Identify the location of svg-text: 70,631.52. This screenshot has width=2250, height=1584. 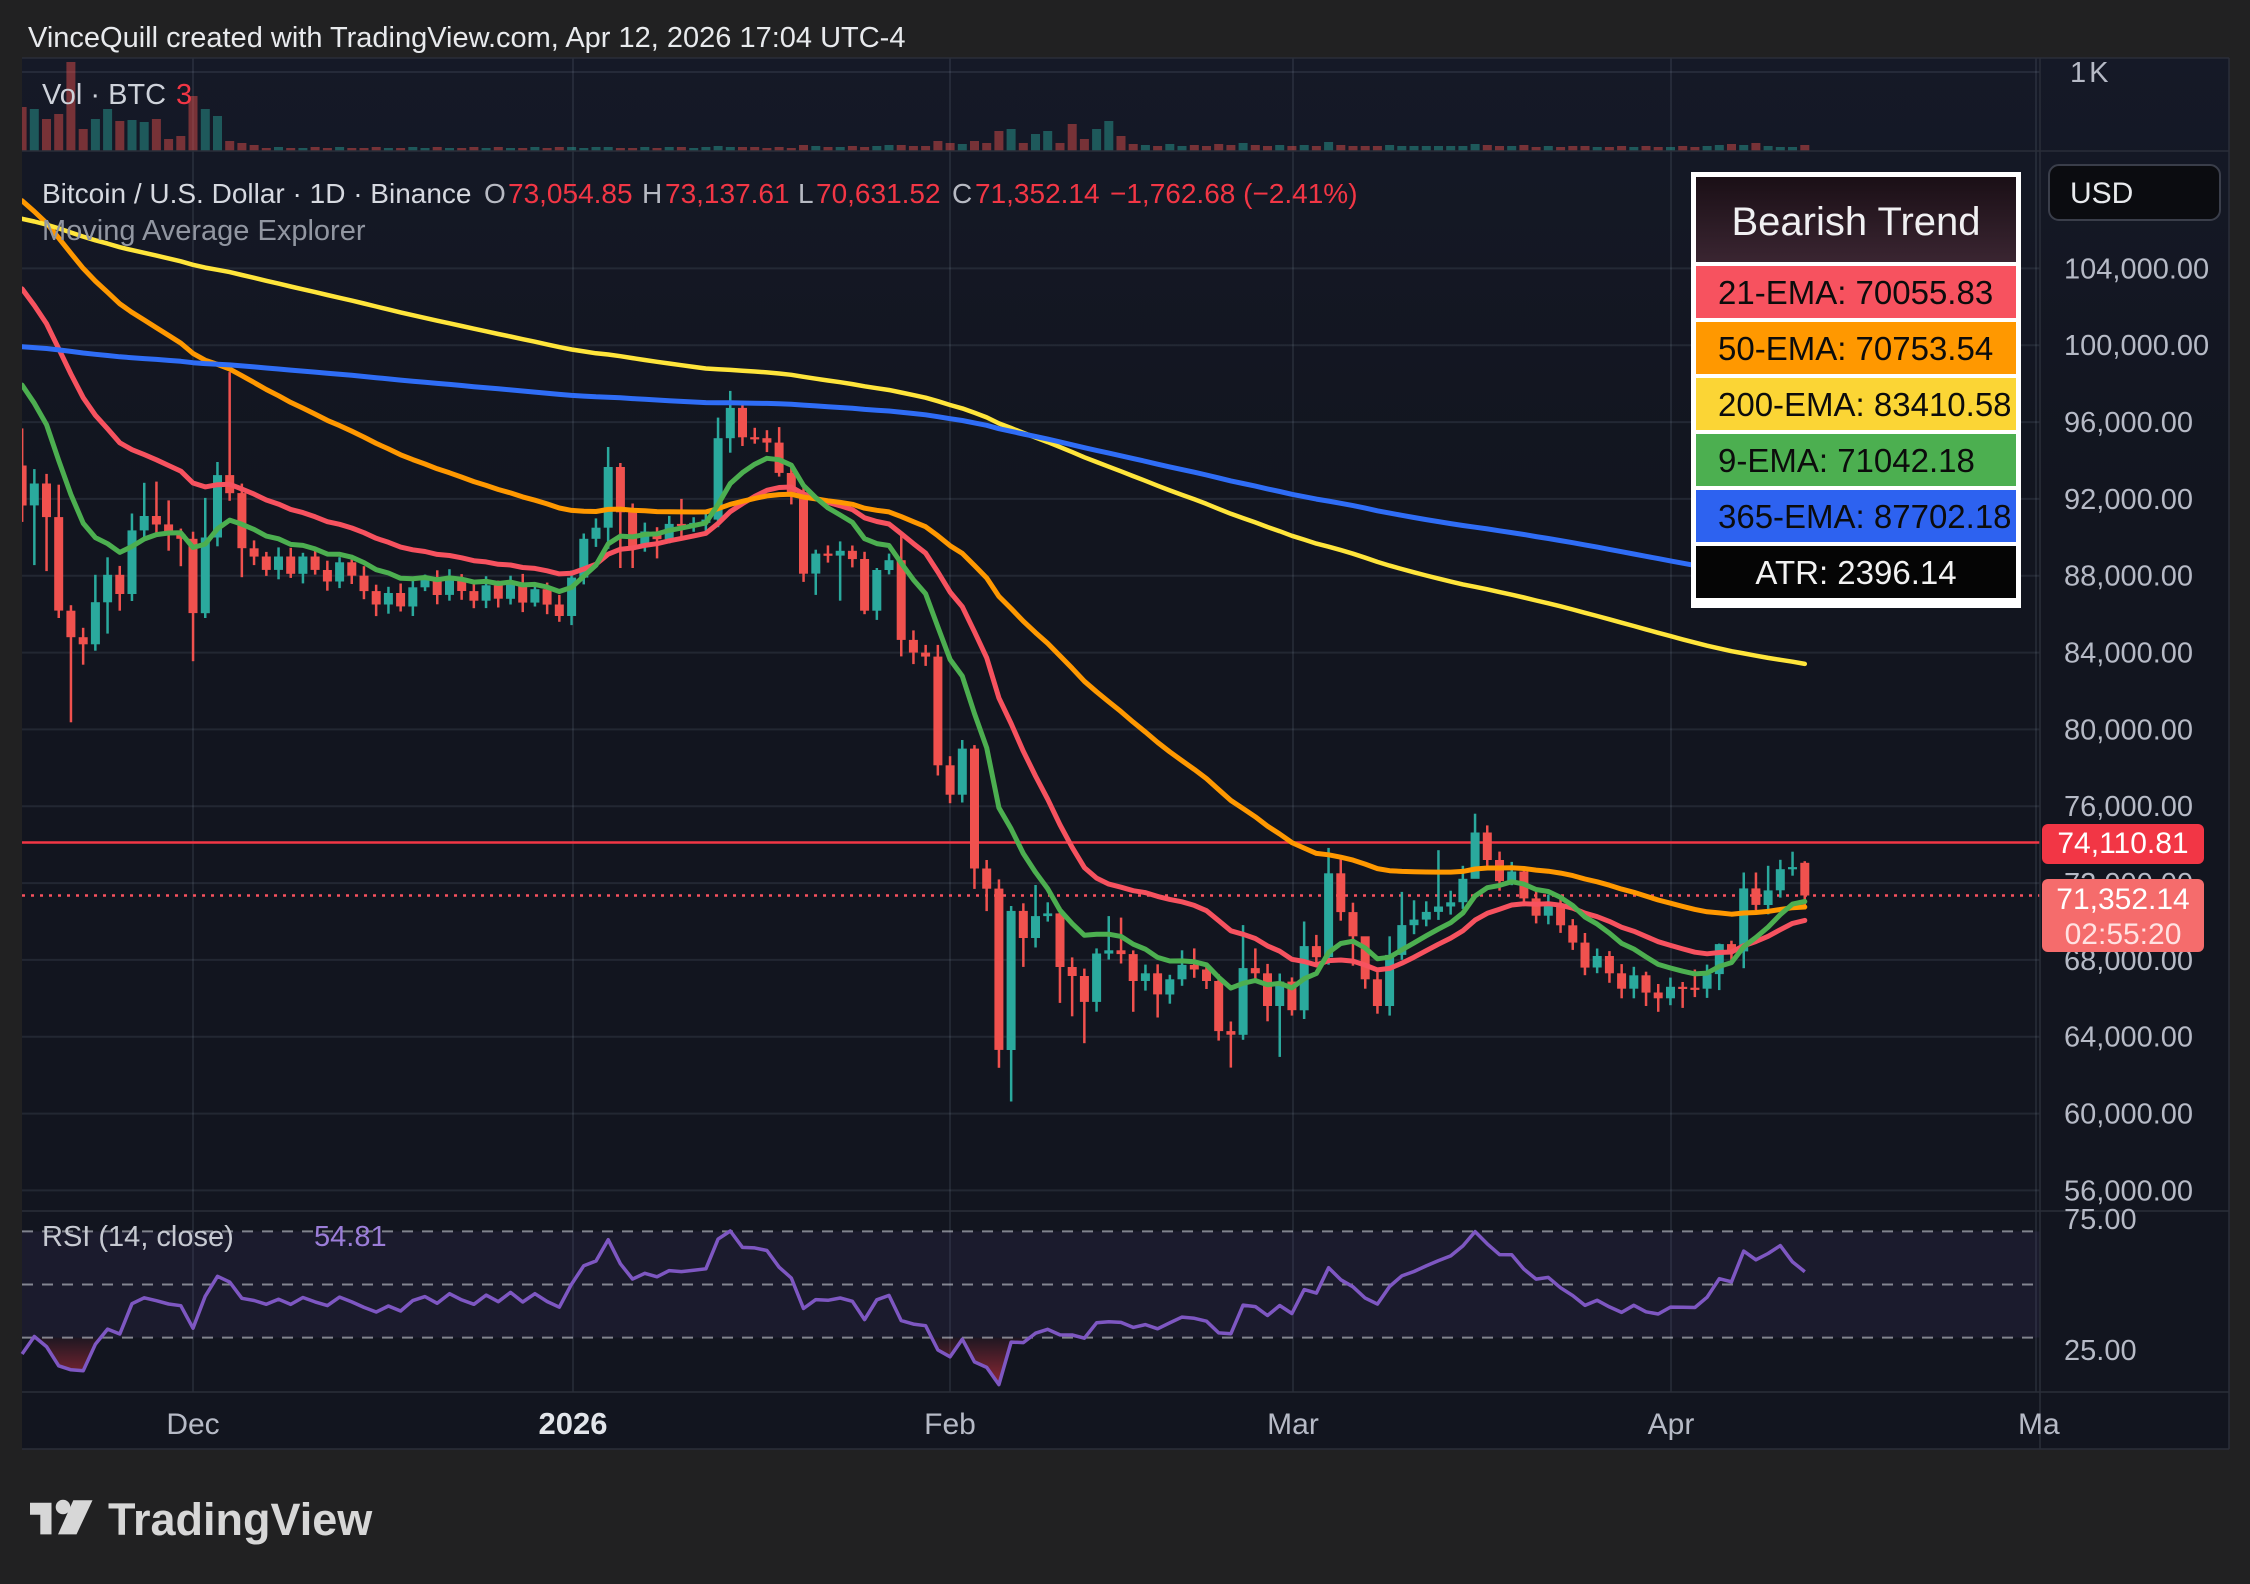
(878, 193).